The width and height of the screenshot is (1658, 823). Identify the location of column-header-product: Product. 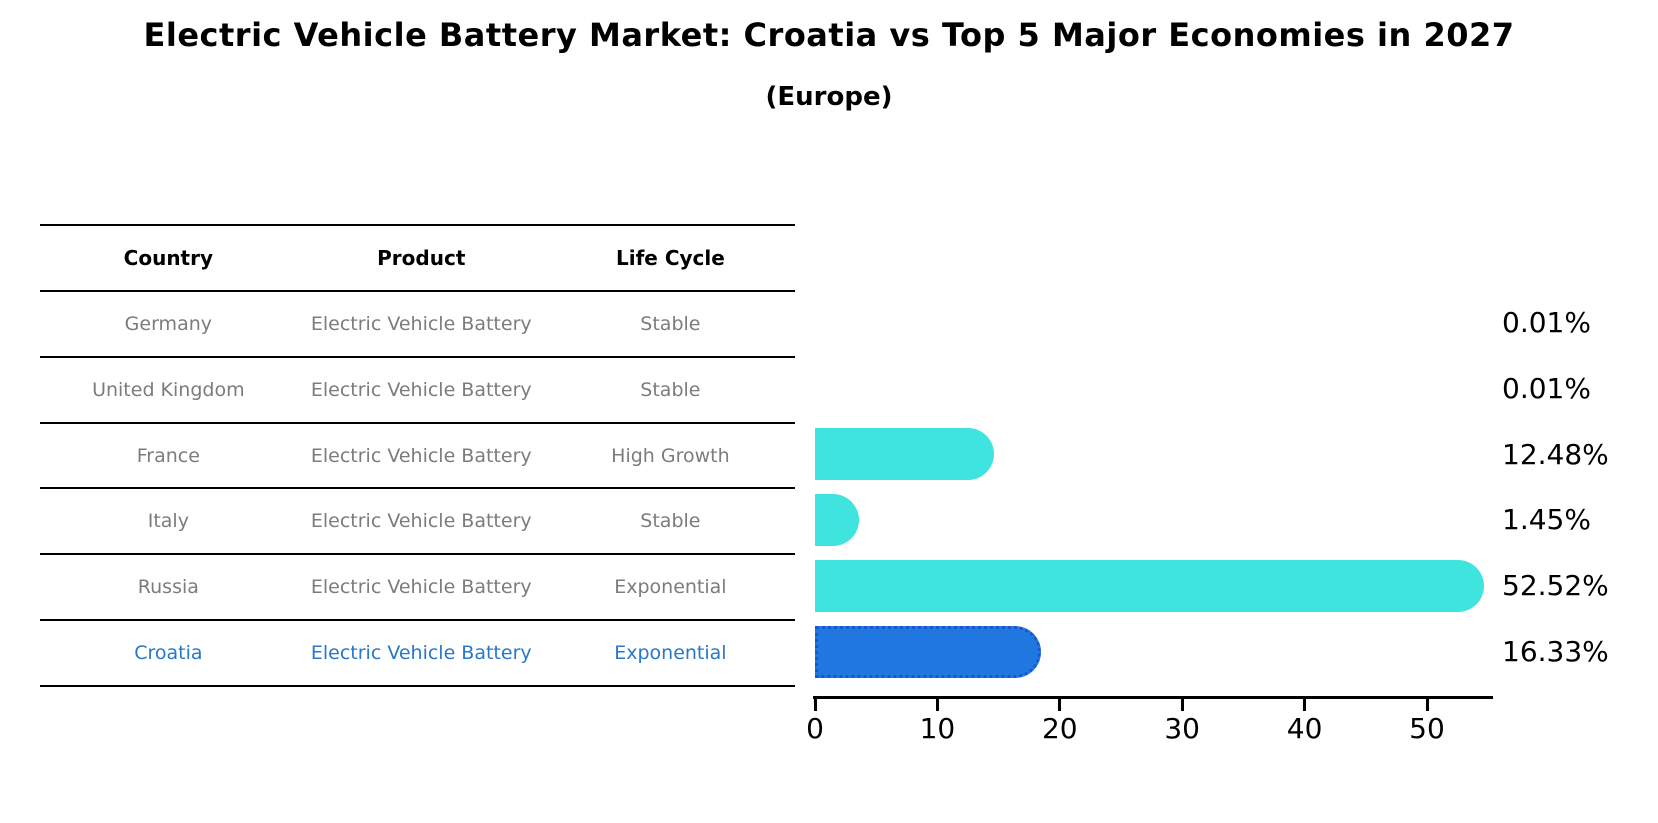
(421, 257).